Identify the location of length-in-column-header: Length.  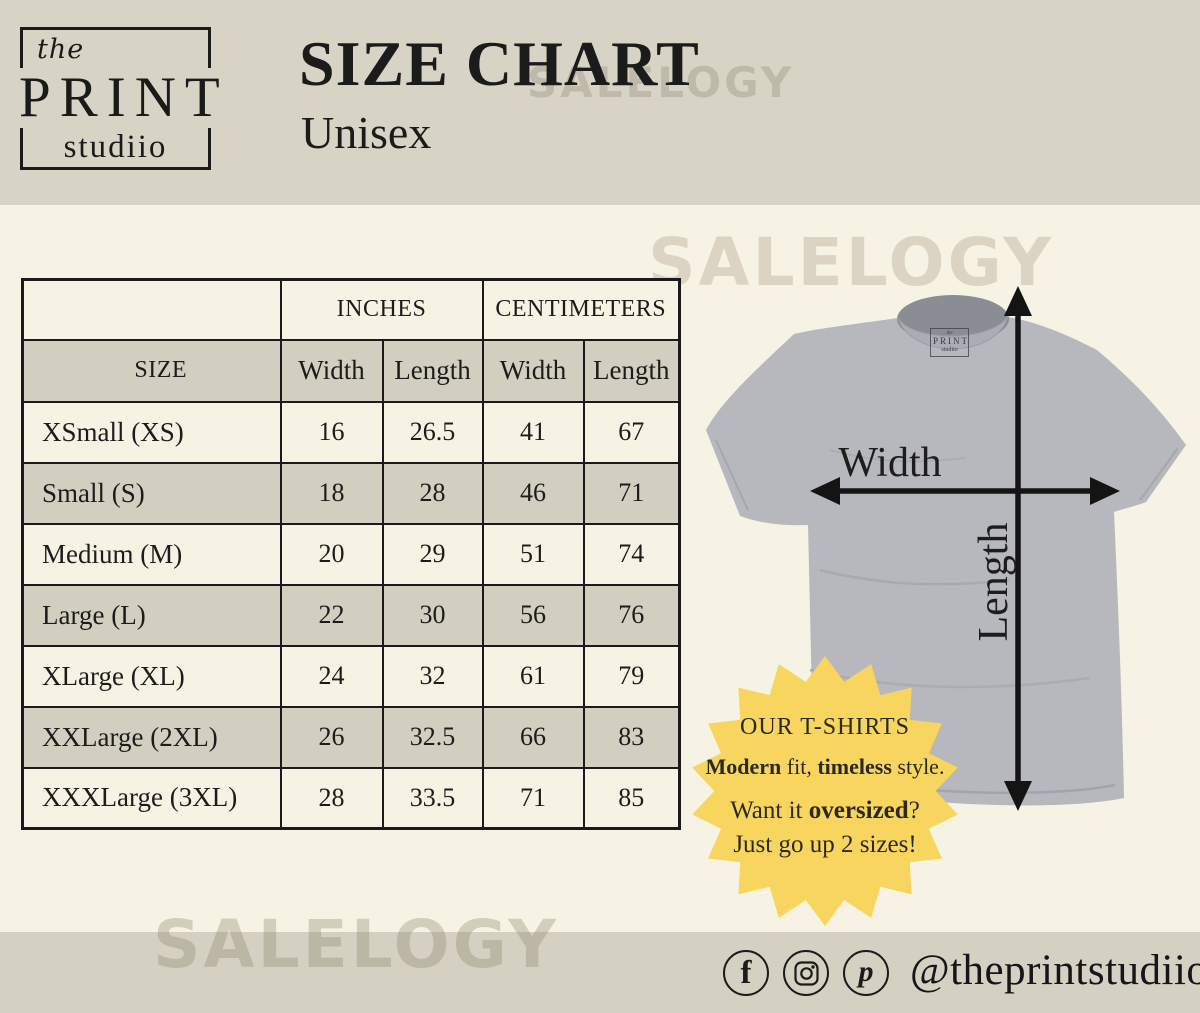
(432, 370).